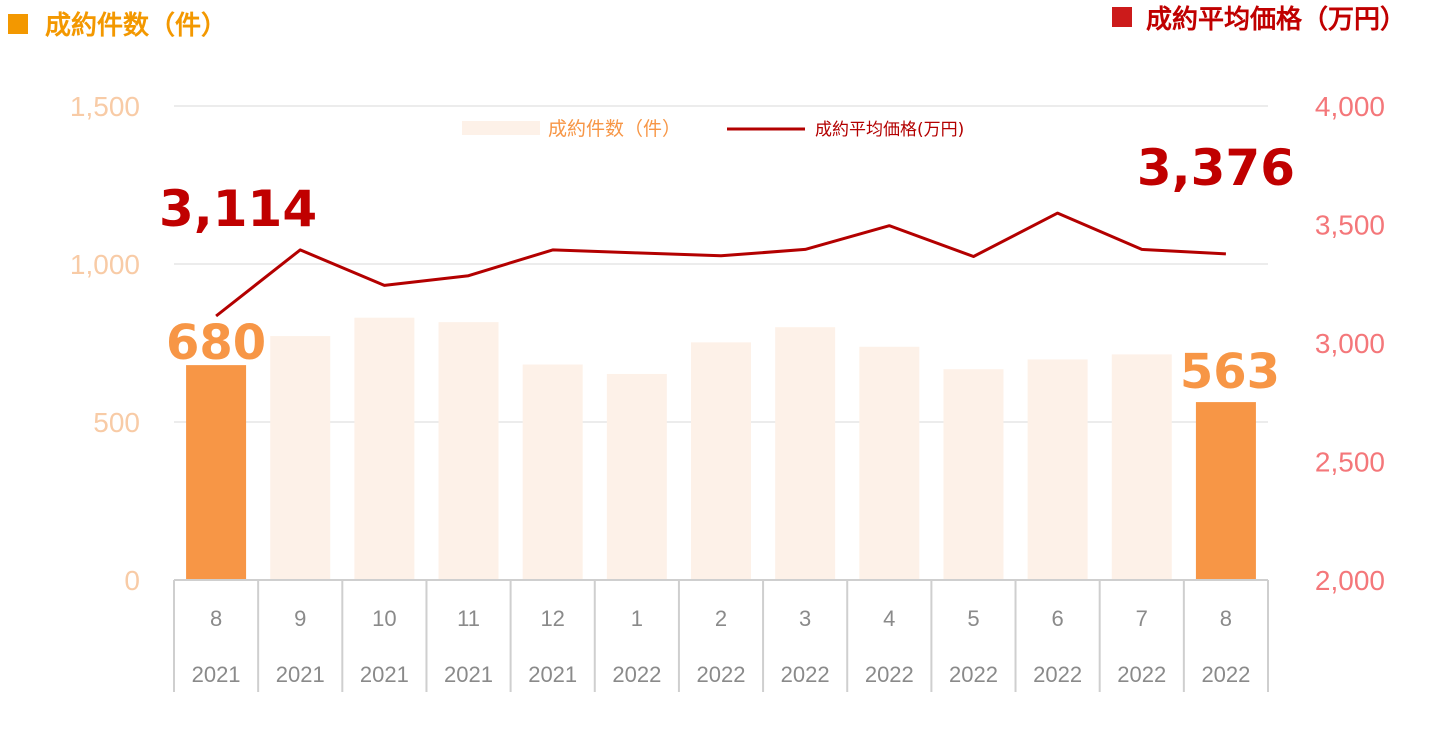  I want to click on right-tick-label-4: 4,000, so click(1350, 106).